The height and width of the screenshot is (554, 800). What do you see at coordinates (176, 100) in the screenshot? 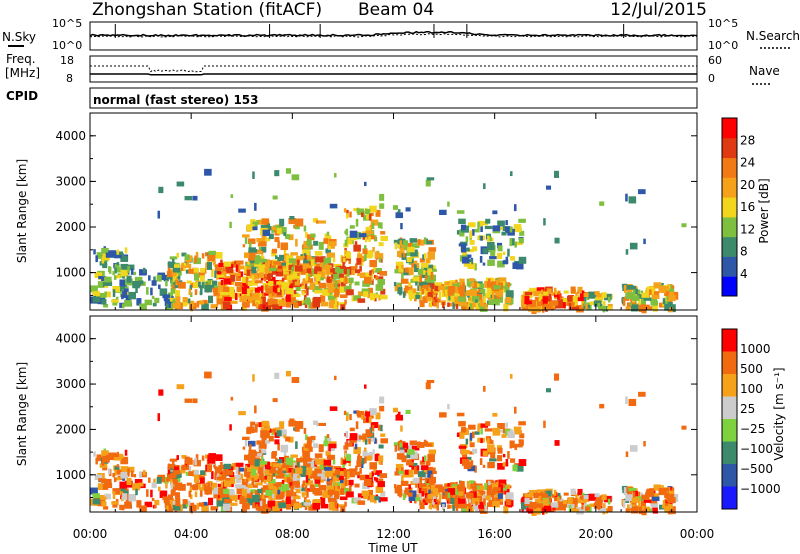
I see `cpid-text: normal (fast stereo) 153` at bounding box center [176, 100].